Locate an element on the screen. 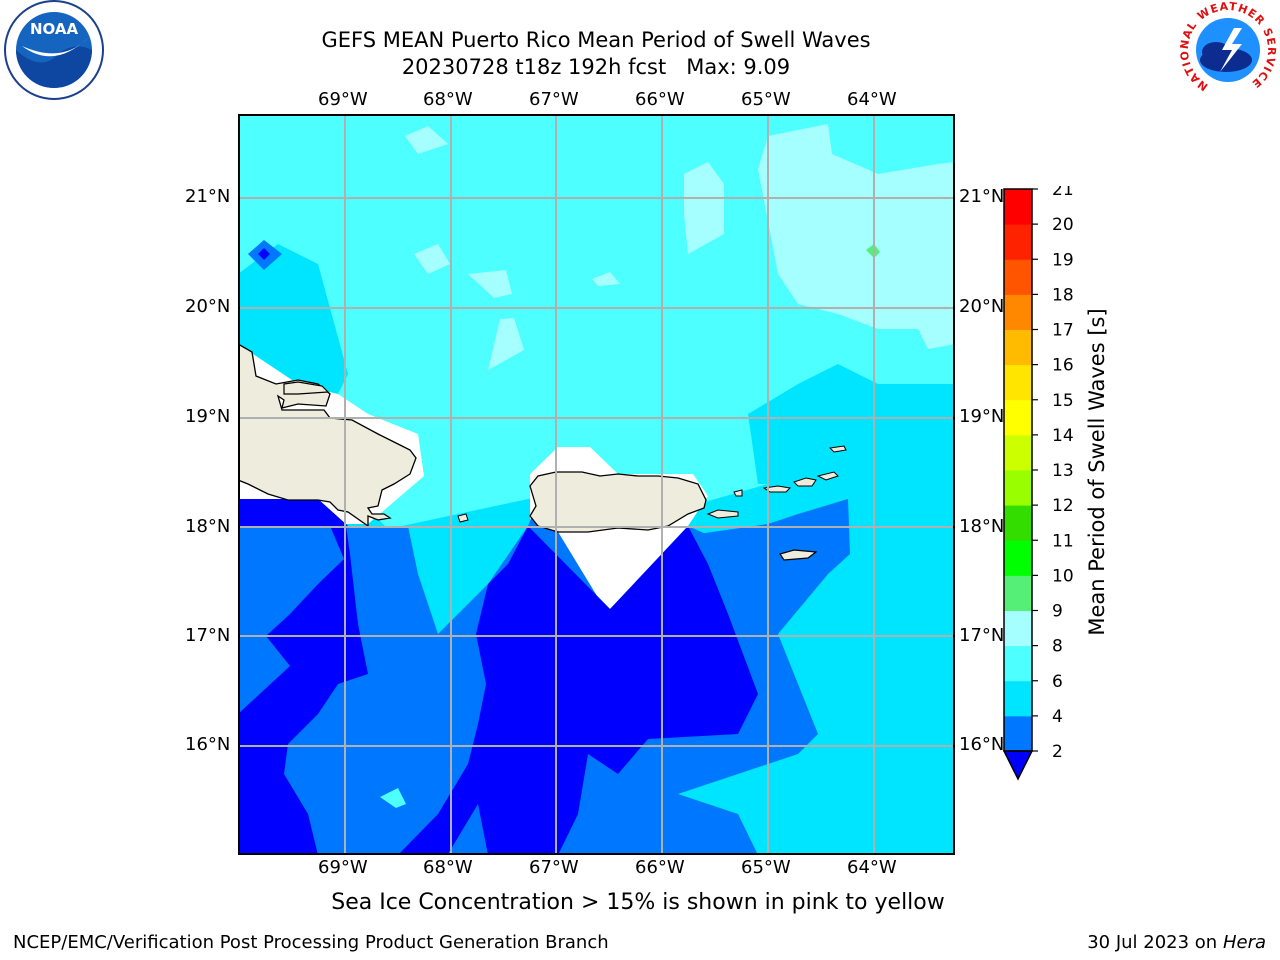 The width and height of the screenshot is (1280, 960). colorbar-tick-label: 17 is located at coordinates (1063, 331).